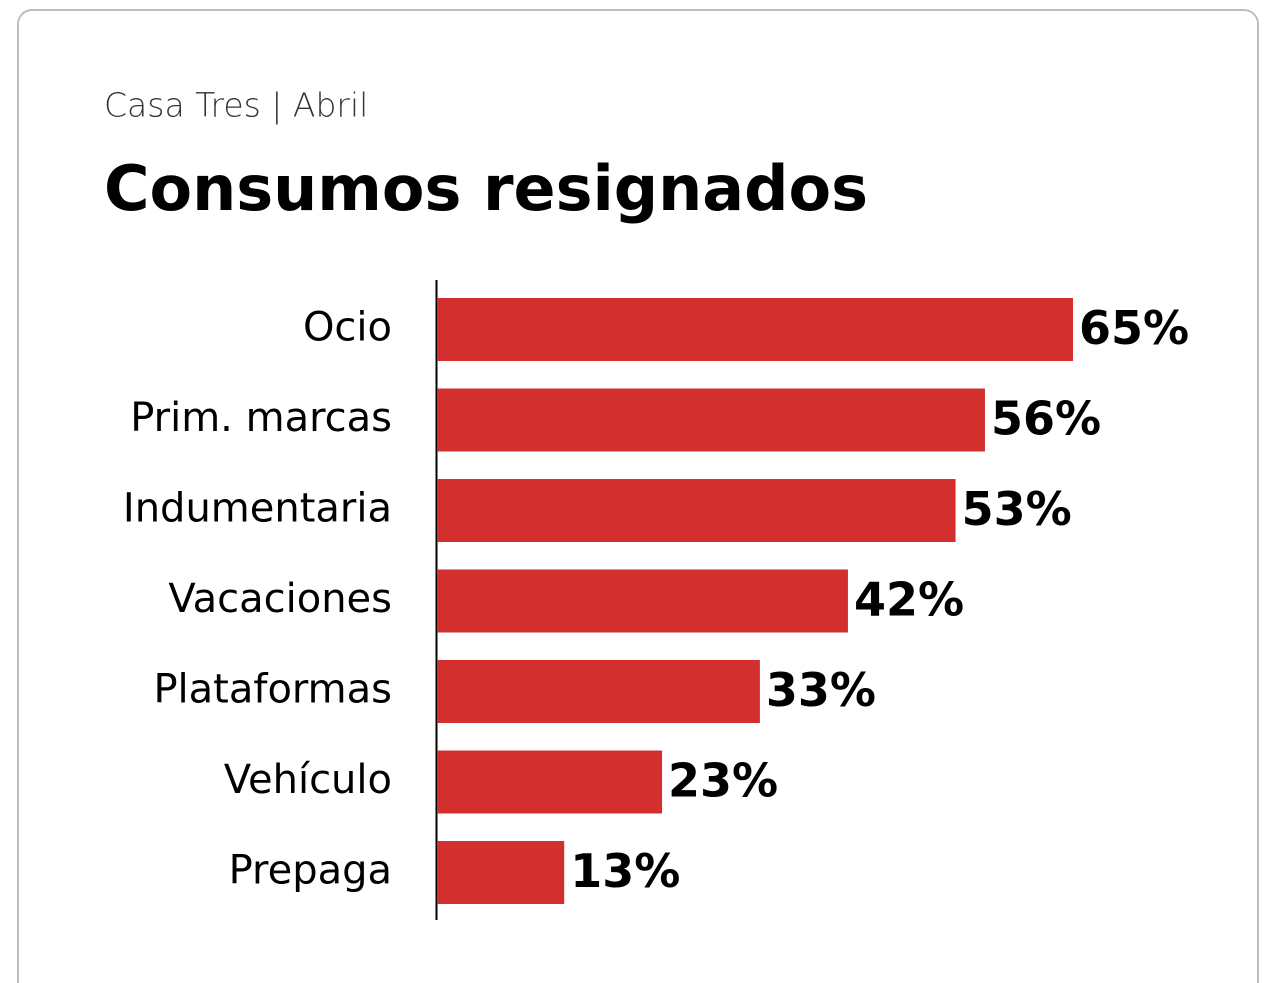  What do you see at coordinates (1046, 419) in the screenshot?
I see `value-label: 56%` at bounding box center [1046, 419].